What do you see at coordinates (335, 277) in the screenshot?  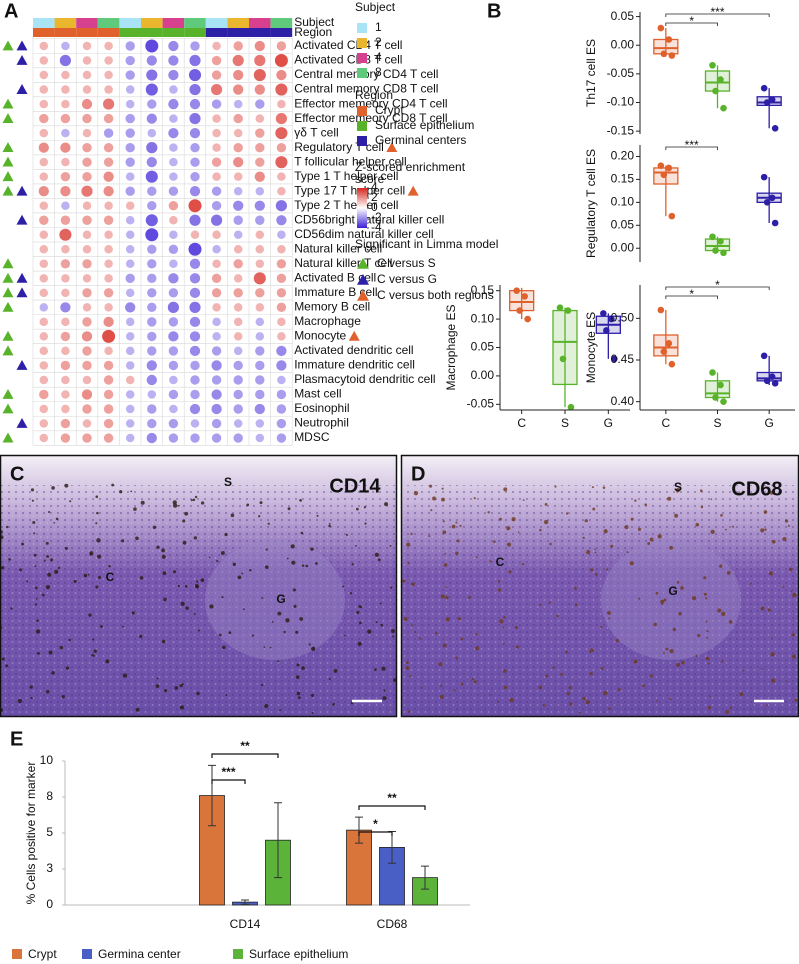 I see `row-label: Activated B cell` at bounding box center [335, 277].